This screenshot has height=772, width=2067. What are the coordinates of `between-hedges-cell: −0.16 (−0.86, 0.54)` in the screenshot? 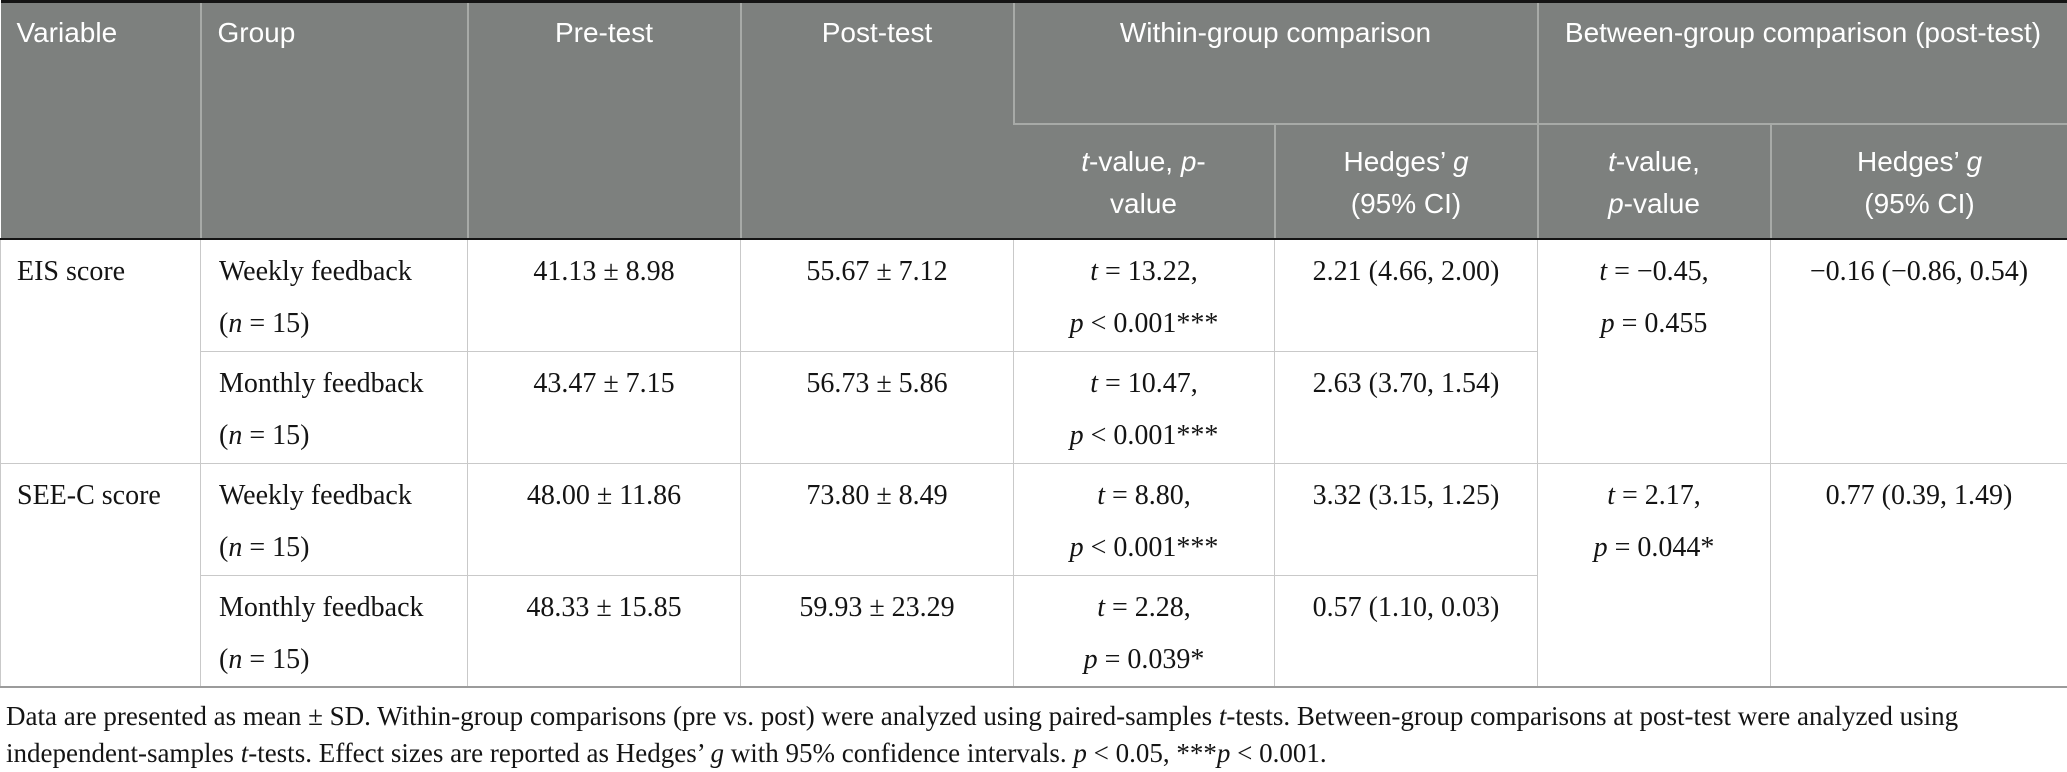 It's located at (1919, 351).